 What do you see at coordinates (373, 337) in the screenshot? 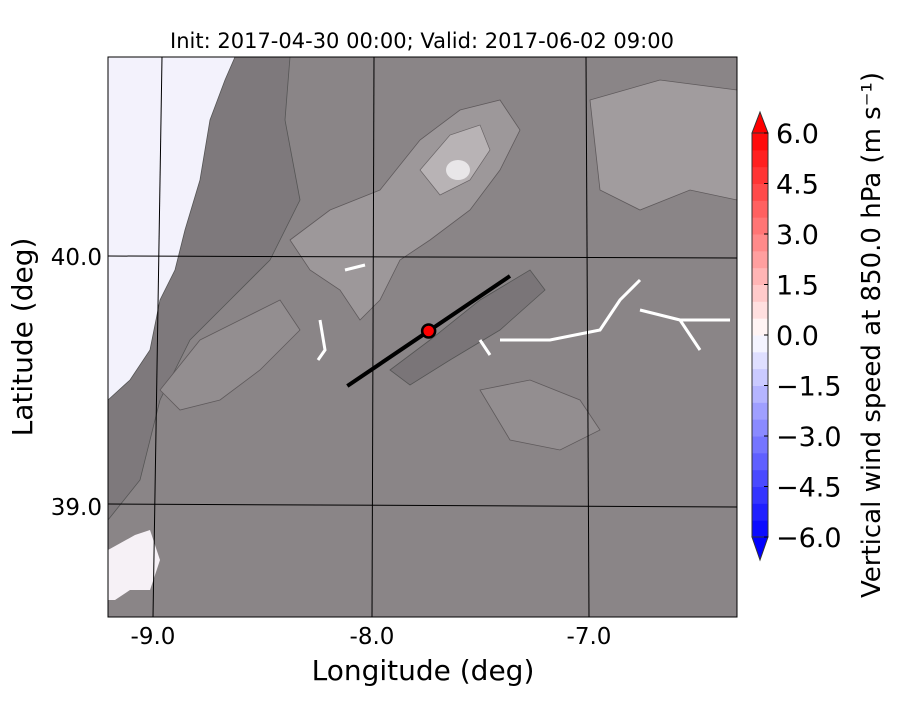
I see `gridline-lon--8` at bounding box center [373, 337].